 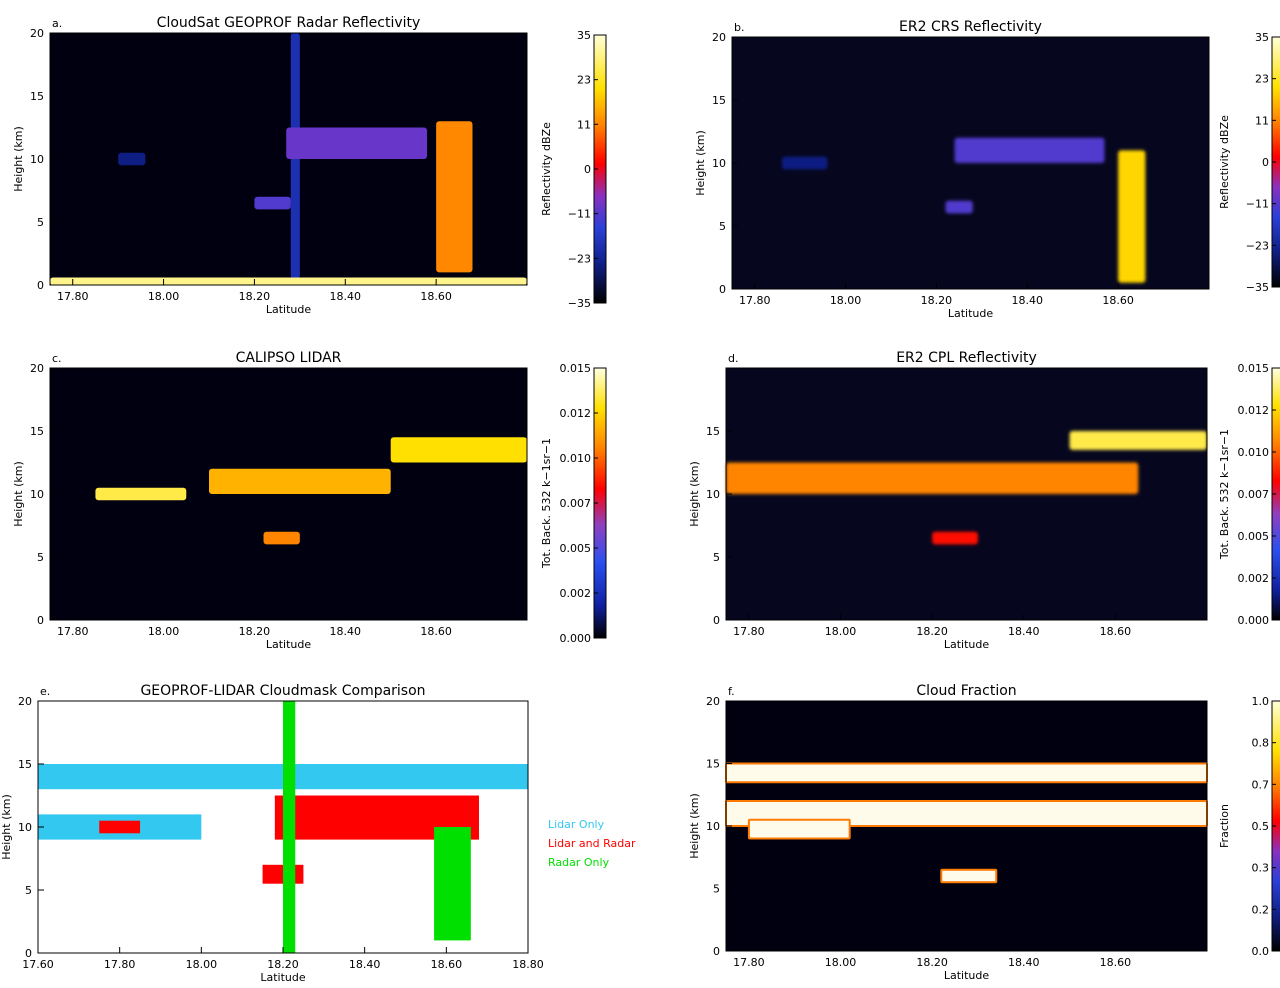 I want to click on colorbar-label: Tot. Back. 532 k−1sr−1, so click(x=546, y=503).